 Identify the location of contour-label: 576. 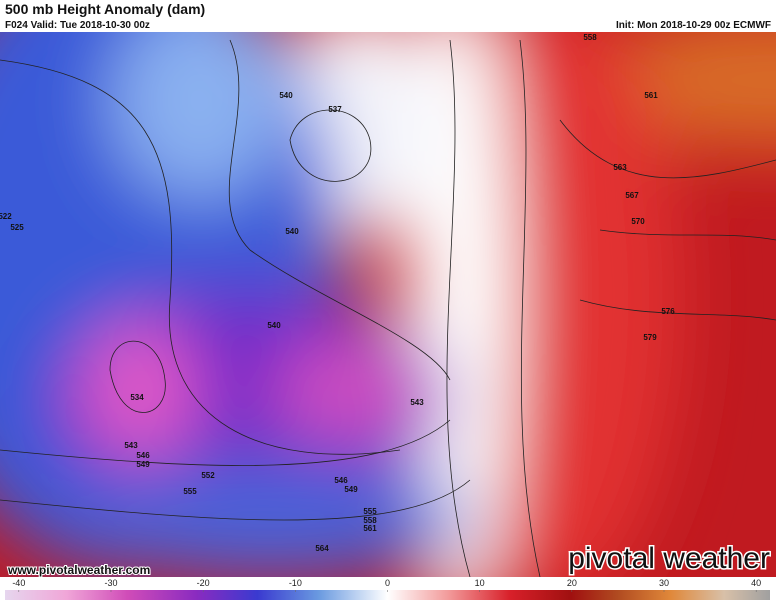
(668, 311).